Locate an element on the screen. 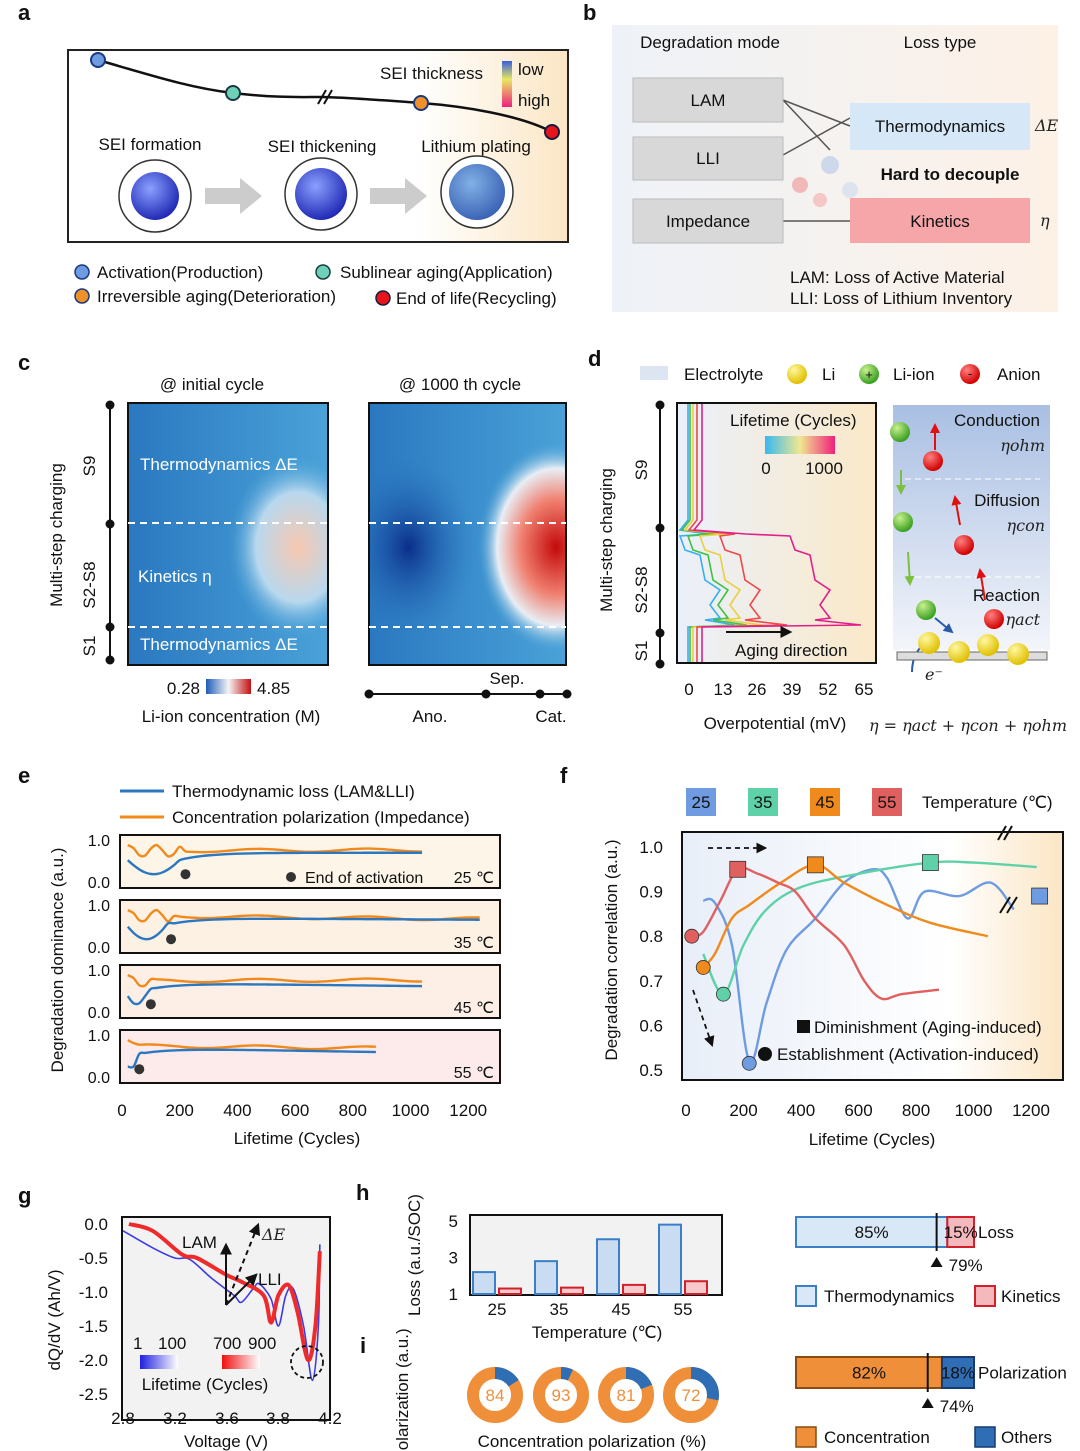  mode-impedance: Impedance is located at coordinates (708, 221).